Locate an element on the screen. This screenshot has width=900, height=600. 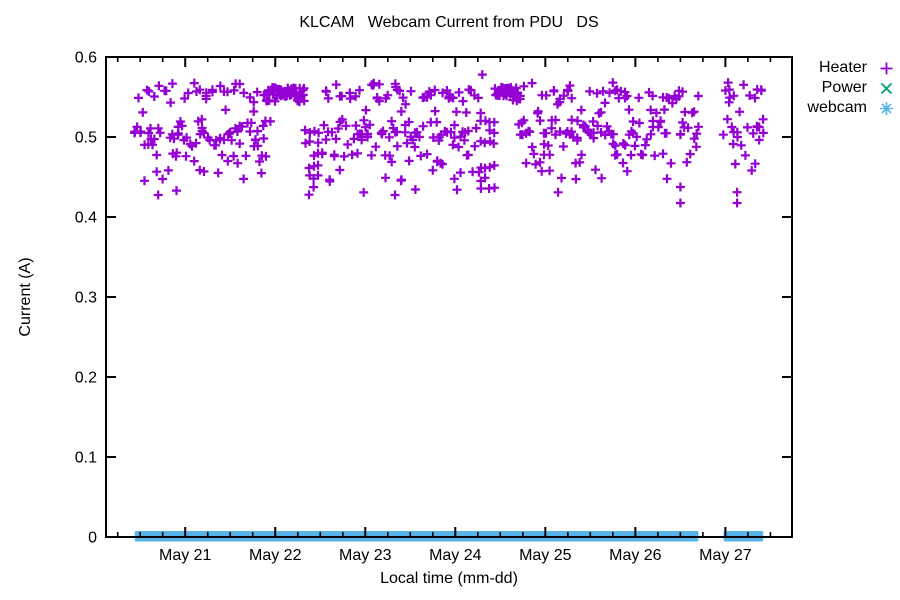
y-tick-label: 0.6 is located at coordinates (86, 58).